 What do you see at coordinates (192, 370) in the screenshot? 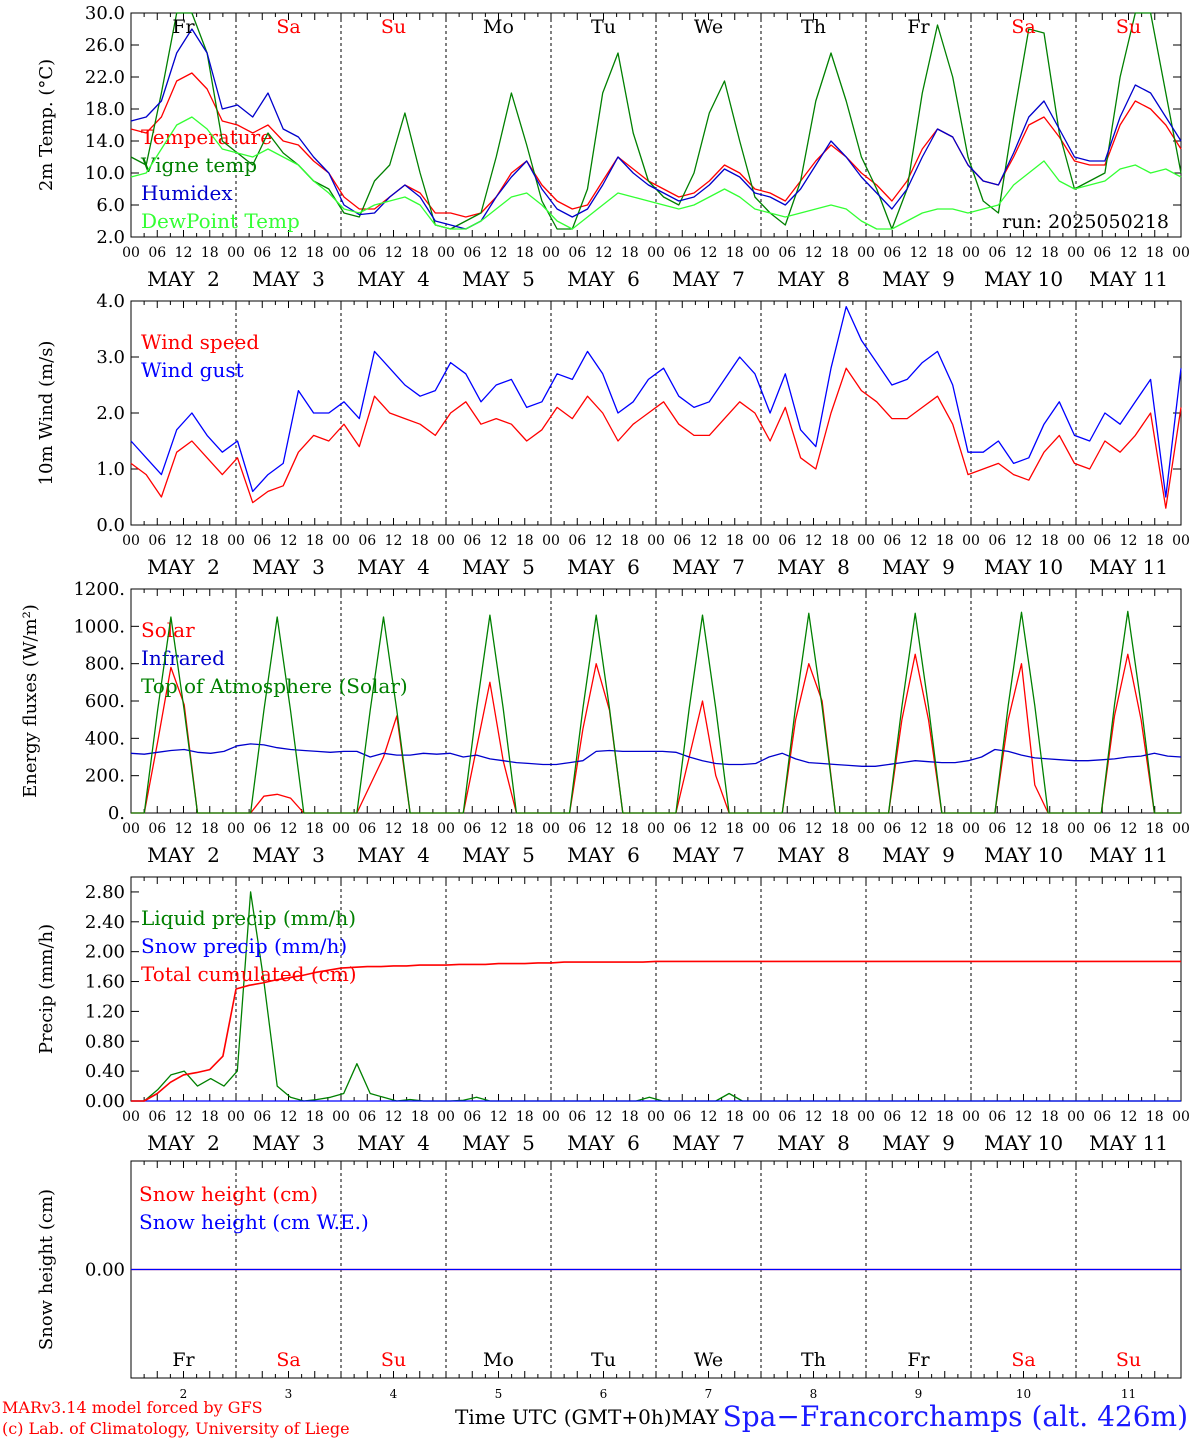
I see `legend-entry: Wind gust` at bounding box center [192, 370].